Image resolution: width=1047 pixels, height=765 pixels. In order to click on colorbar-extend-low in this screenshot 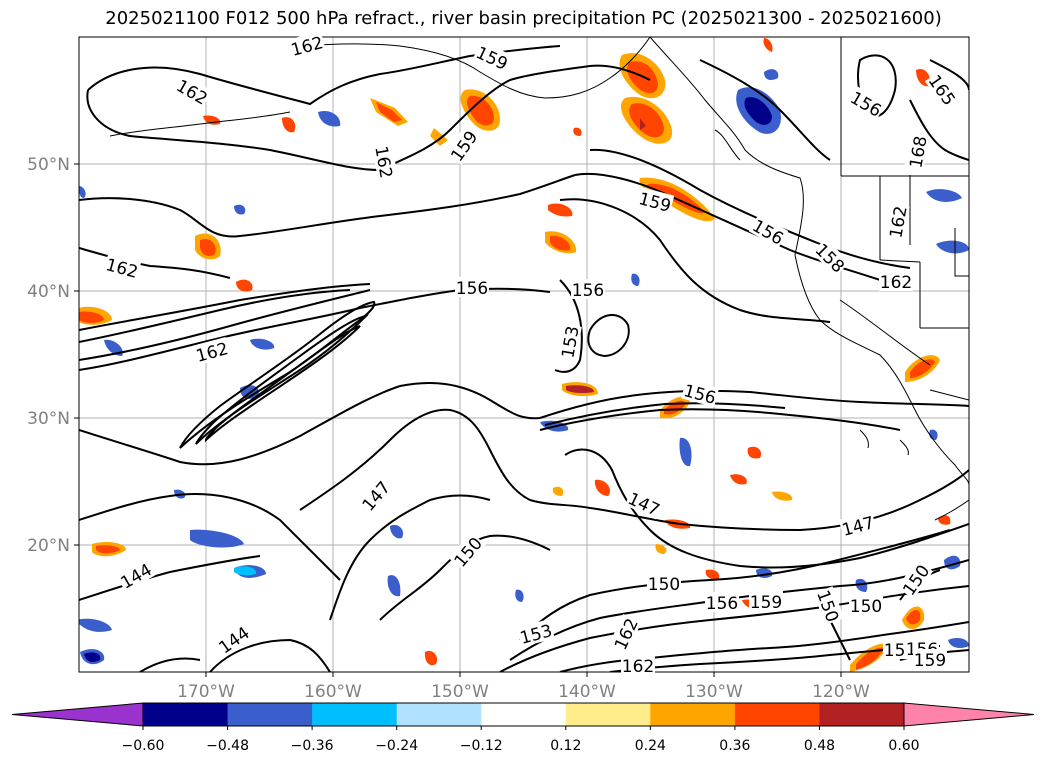, I will do `click(77, 714)`.